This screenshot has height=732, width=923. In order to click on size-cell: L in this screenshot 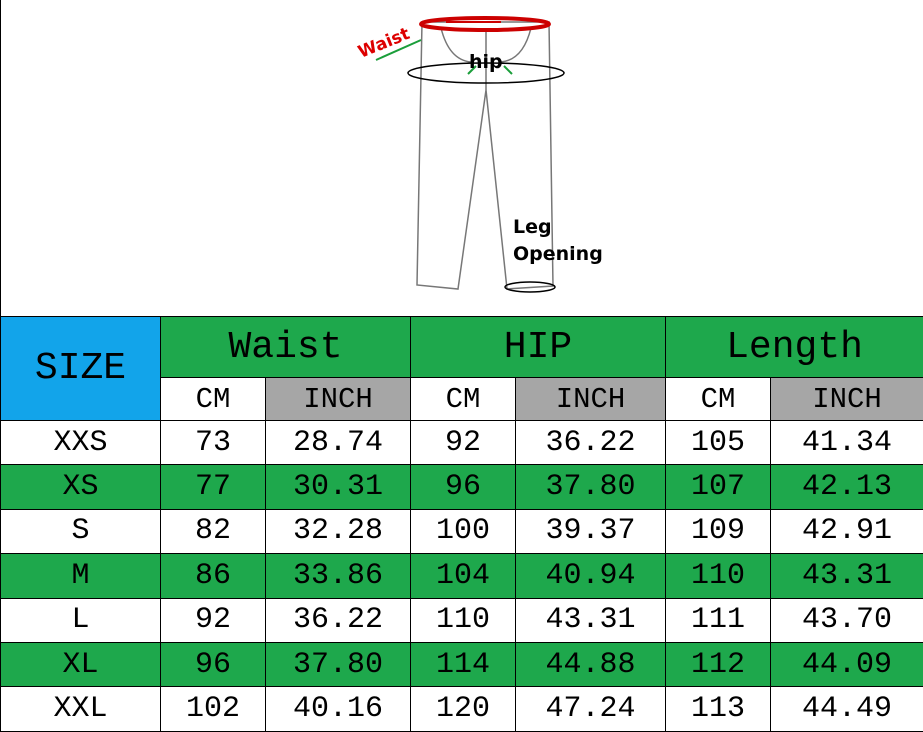, I will do `click(81, 620)`.